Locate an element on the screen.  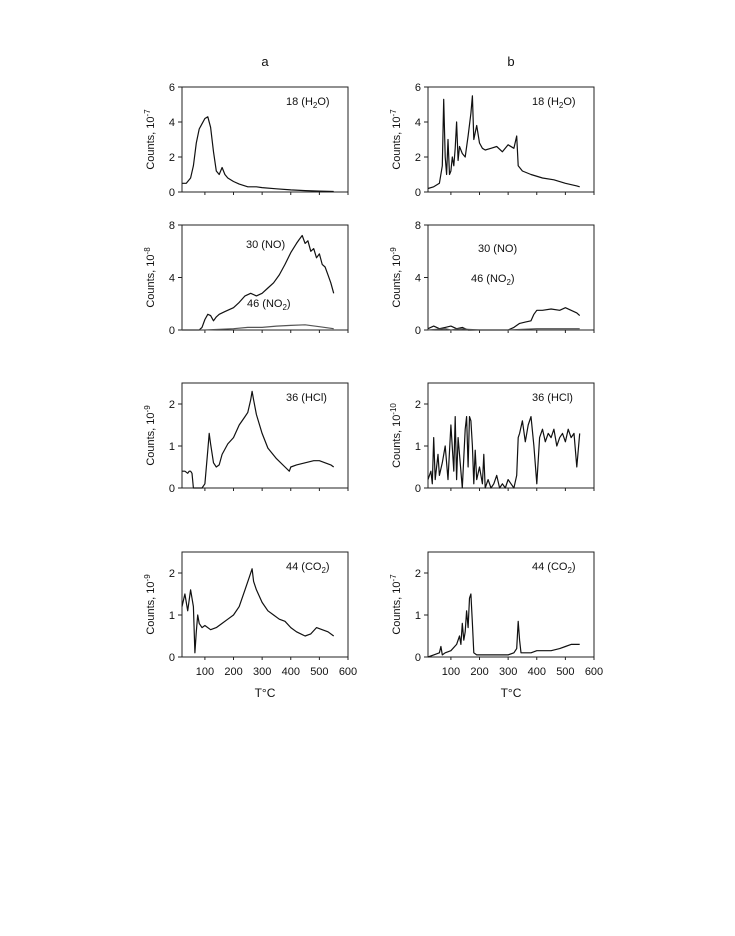
chart-panel-b2: 0 4 8 Counts, 10-9 30 (NO) 46 (NO2) is located at coordinates (492, 278).